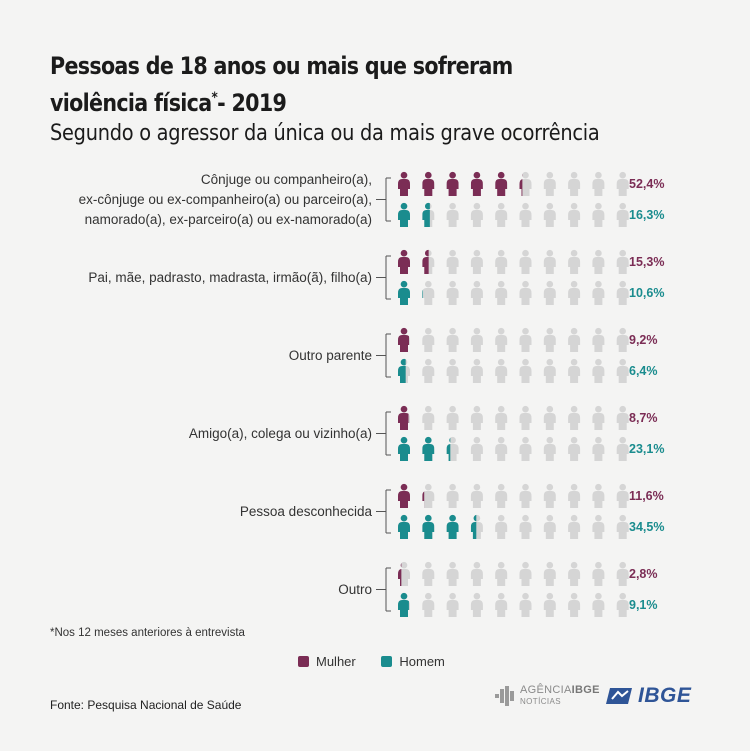 The image size is (750, 751). Describe the element at coordinates (131, 103) in the screenshot. I see `title-line-2-main: violência física` at that location.